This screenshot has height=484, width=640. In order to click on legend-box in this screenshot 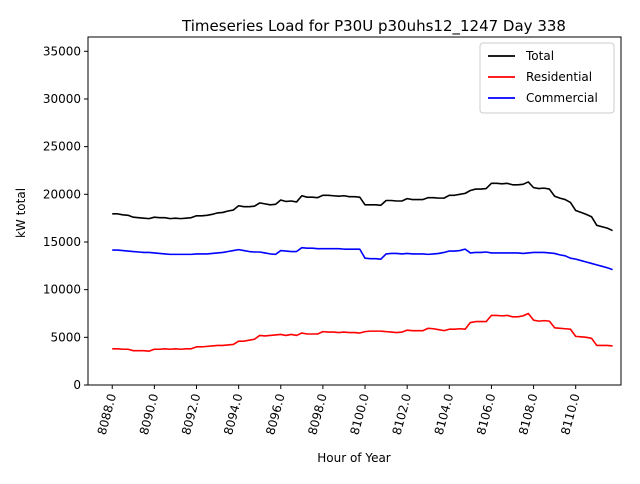, I will do `click(547, 78)`.